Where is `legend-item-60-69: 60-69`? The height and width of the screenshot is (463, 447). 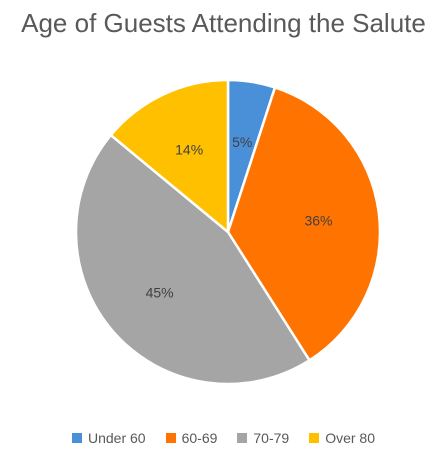 legend-item-60-69: 60-69 is located at coordinates (191, 438).